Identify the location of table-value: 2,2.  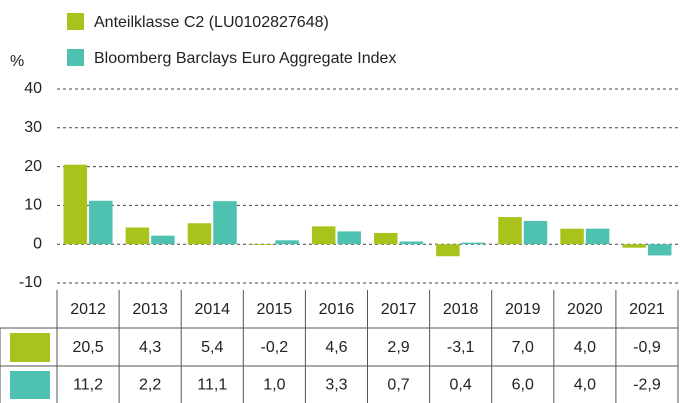
(150, 385).